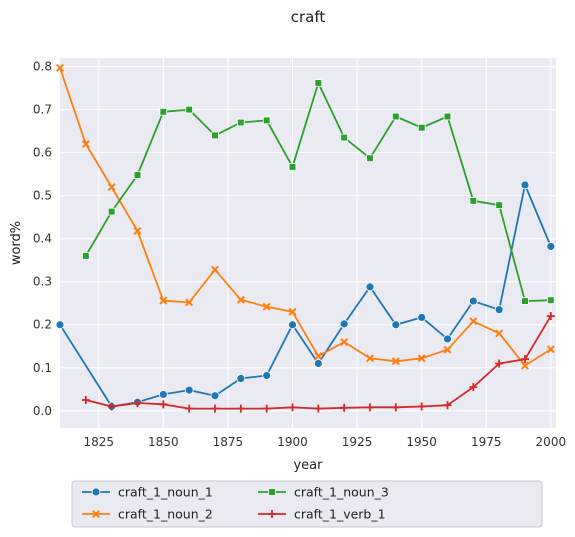 Image resolution: width=575 pixels, height=537 pixels. What do you see at coordinates (308, 465) in the screenshot?
I see `x-axis-label: year` at bounding box center [308, 465].